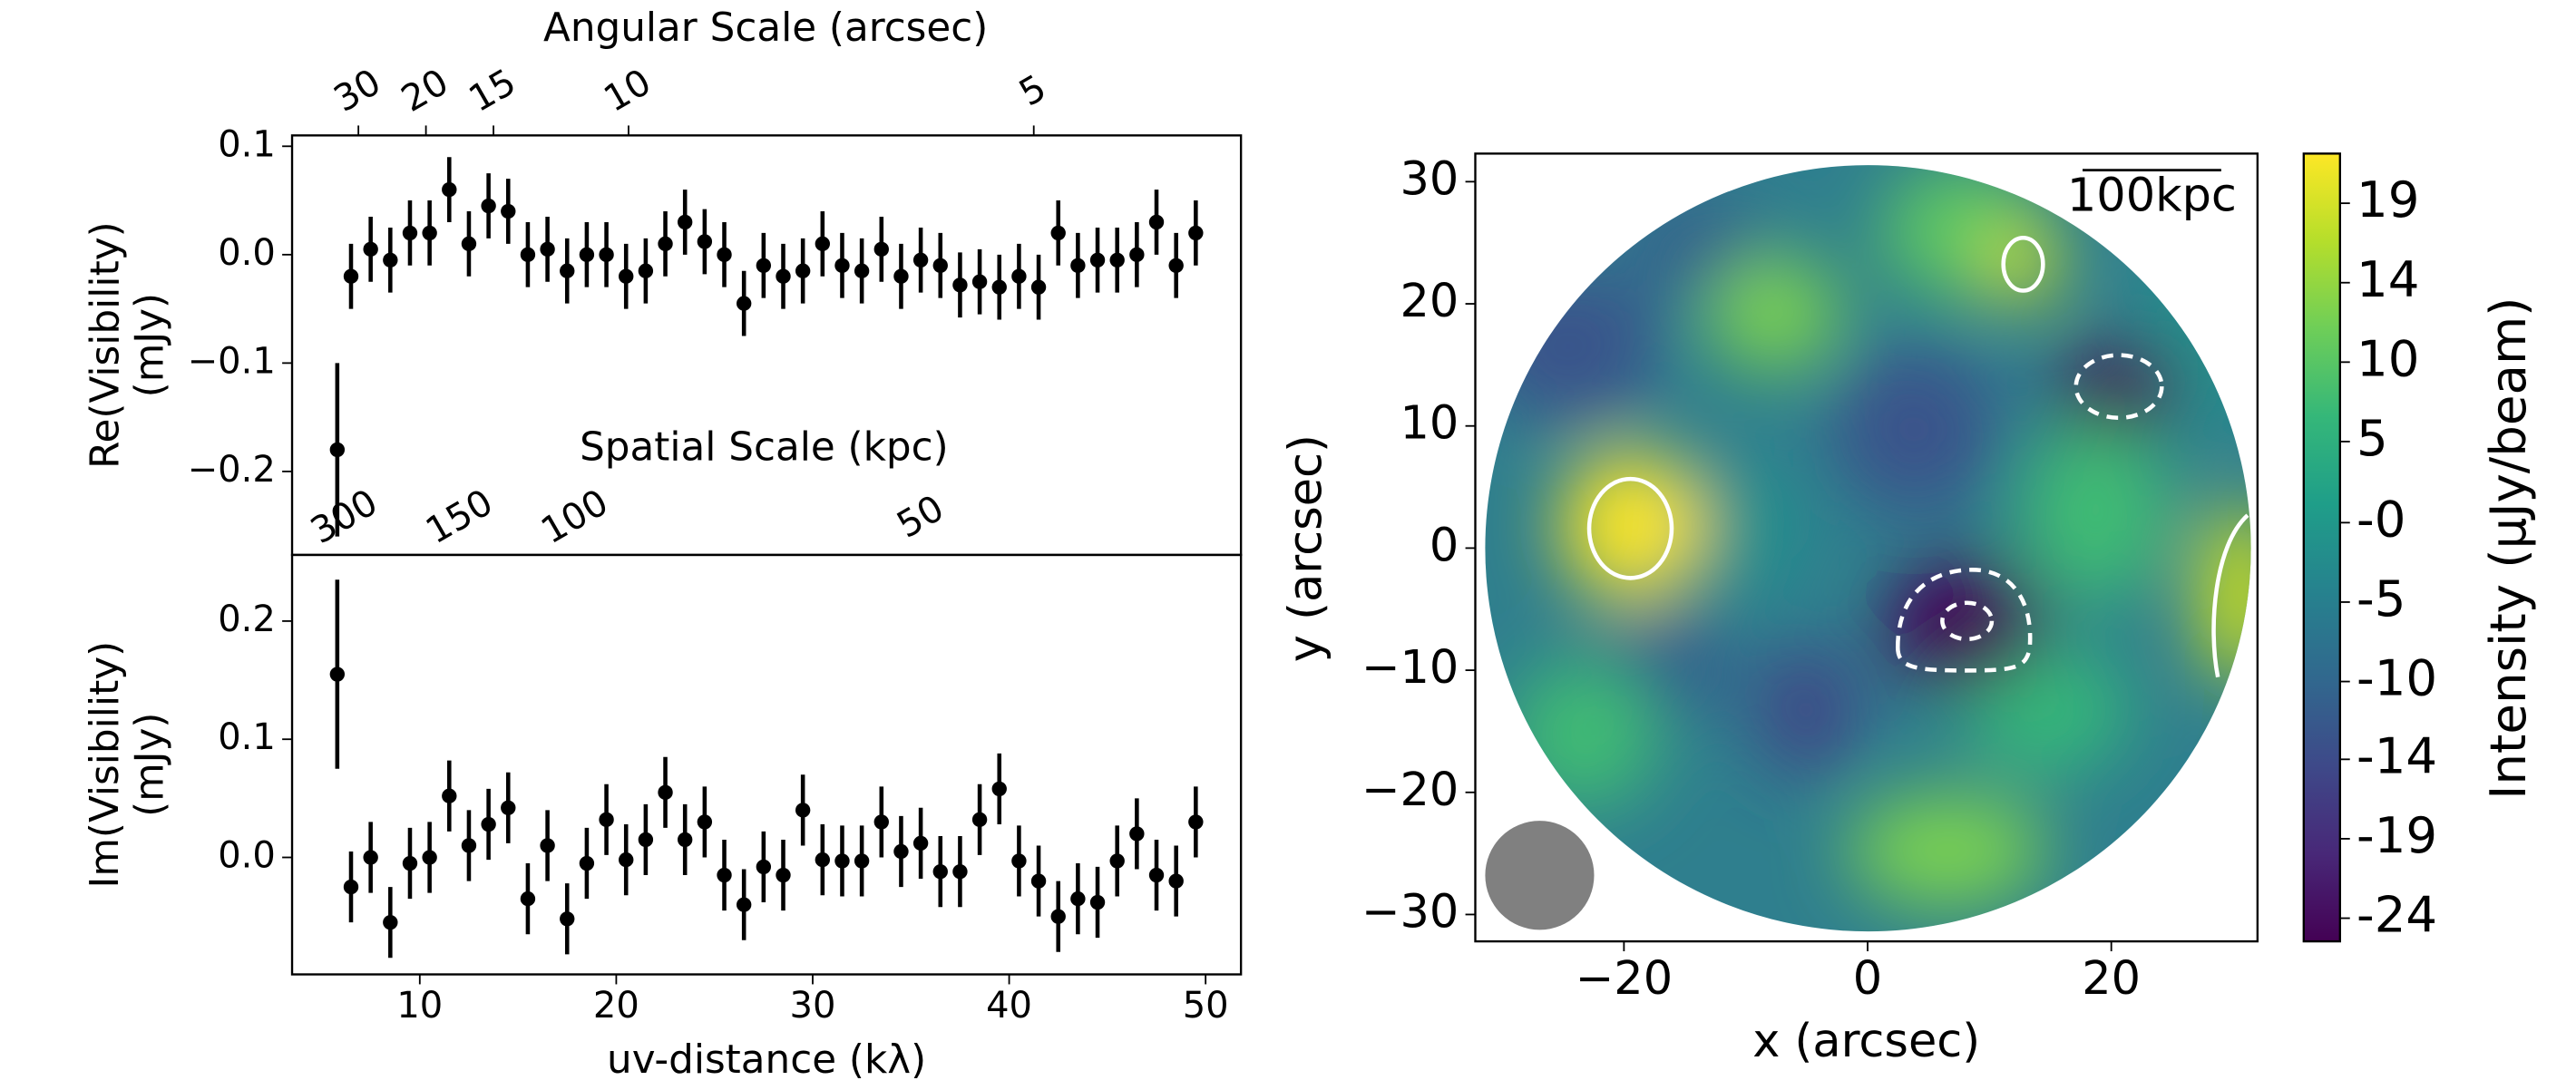 Image resolution: width=2576 pixels, height=1090 pixels. I want to click on top-tick-label: 30, so click(357, 91).